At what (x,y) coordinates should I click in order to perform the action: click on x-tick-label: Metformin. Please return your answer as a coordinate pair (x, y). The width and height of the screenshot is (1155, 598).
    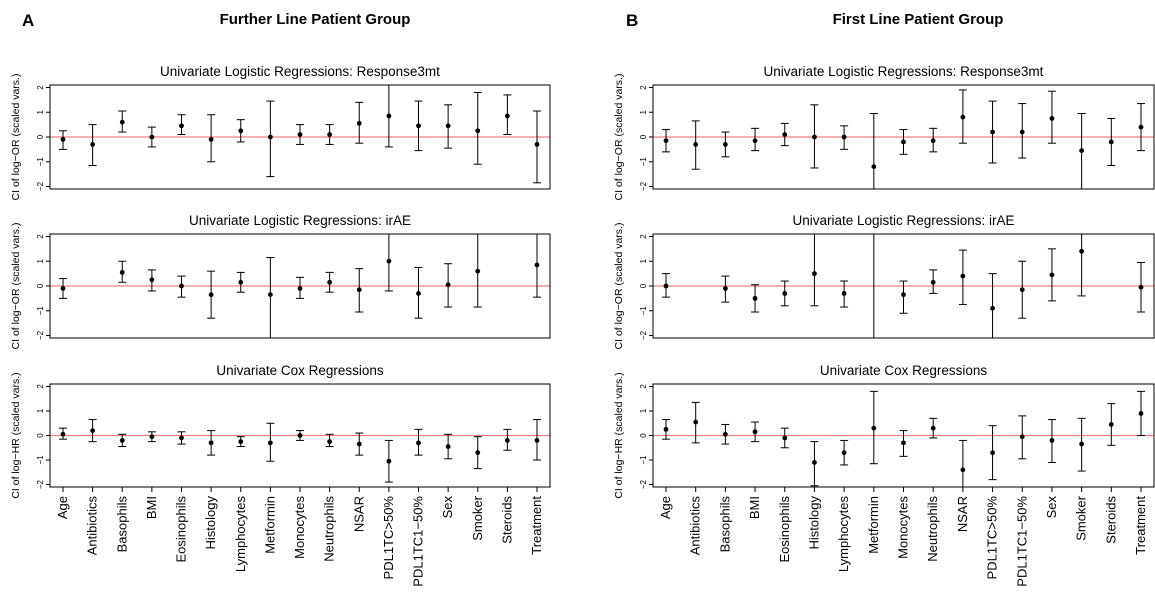
    Looking at the image, I should click on (873, 525).